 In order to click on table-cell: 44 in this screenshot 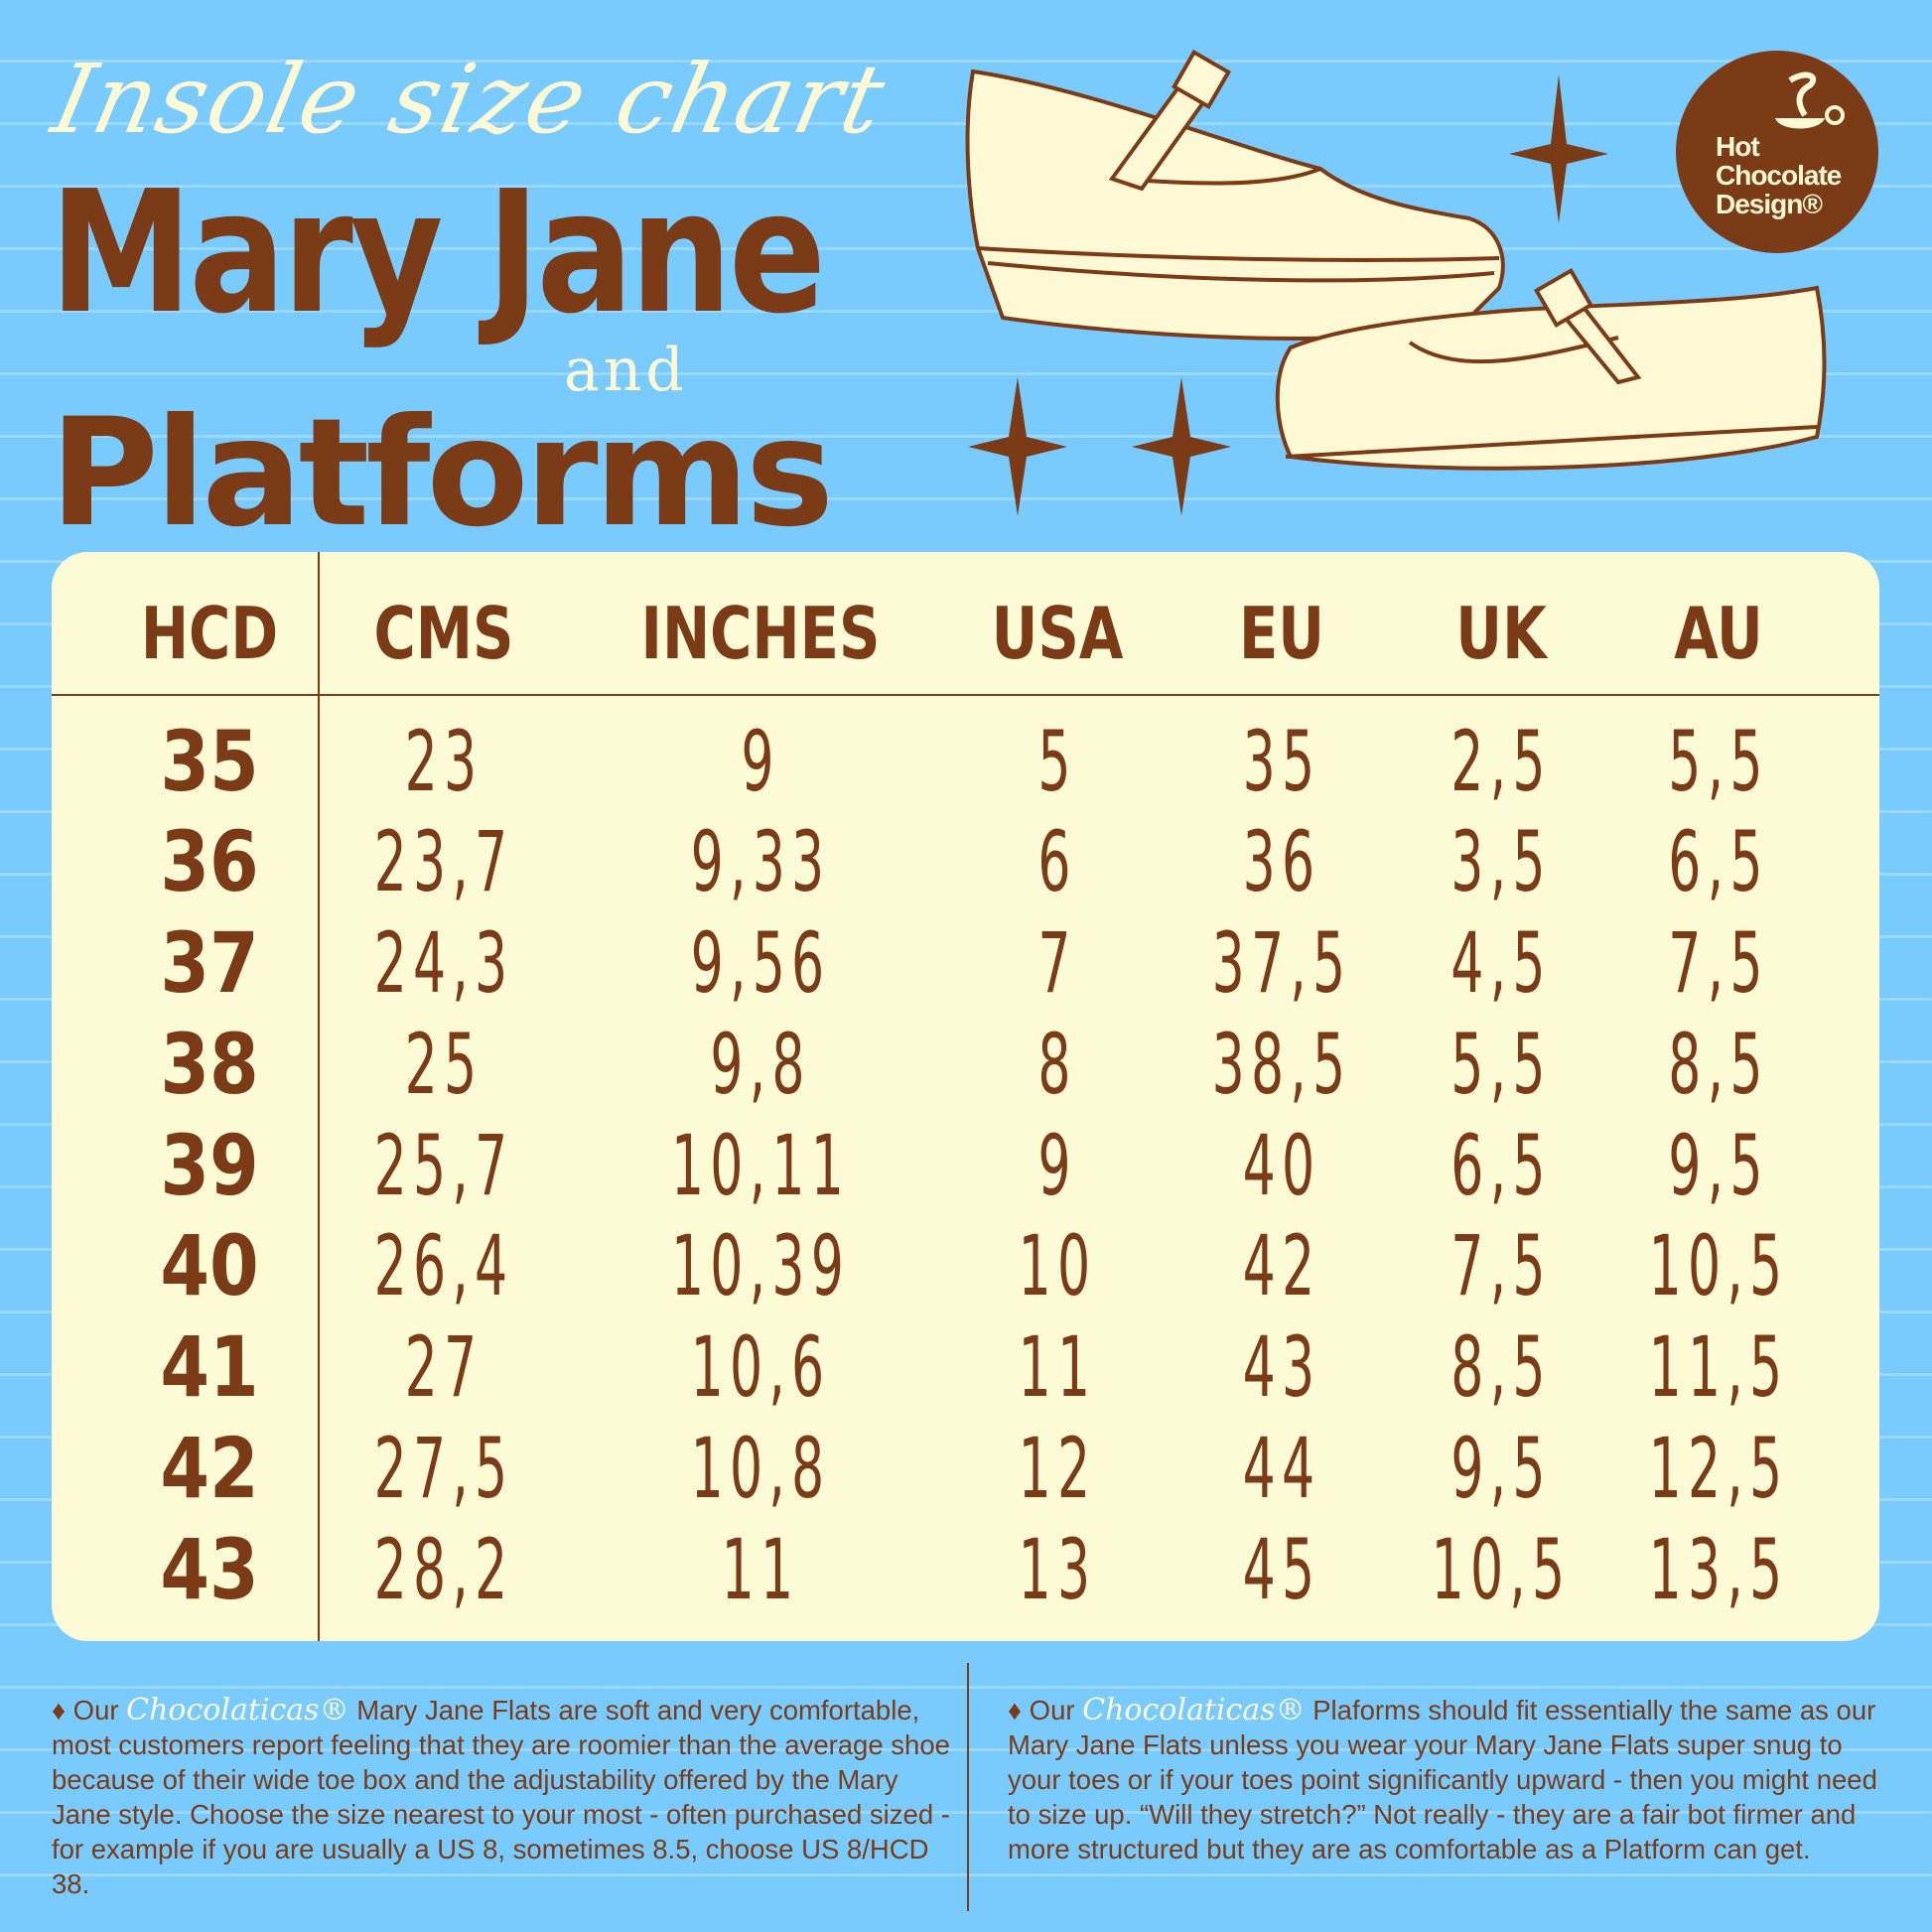, I will do `click(1281, 1469)`.